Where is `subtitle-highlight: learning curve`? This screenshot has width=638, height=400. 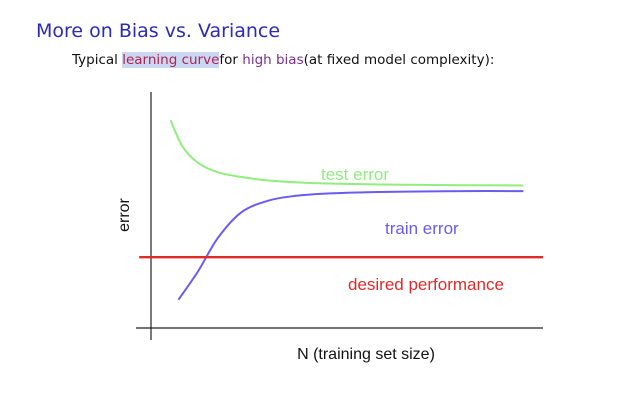 subtitle-highlight: learning curve is located at coordinates (171, 60).